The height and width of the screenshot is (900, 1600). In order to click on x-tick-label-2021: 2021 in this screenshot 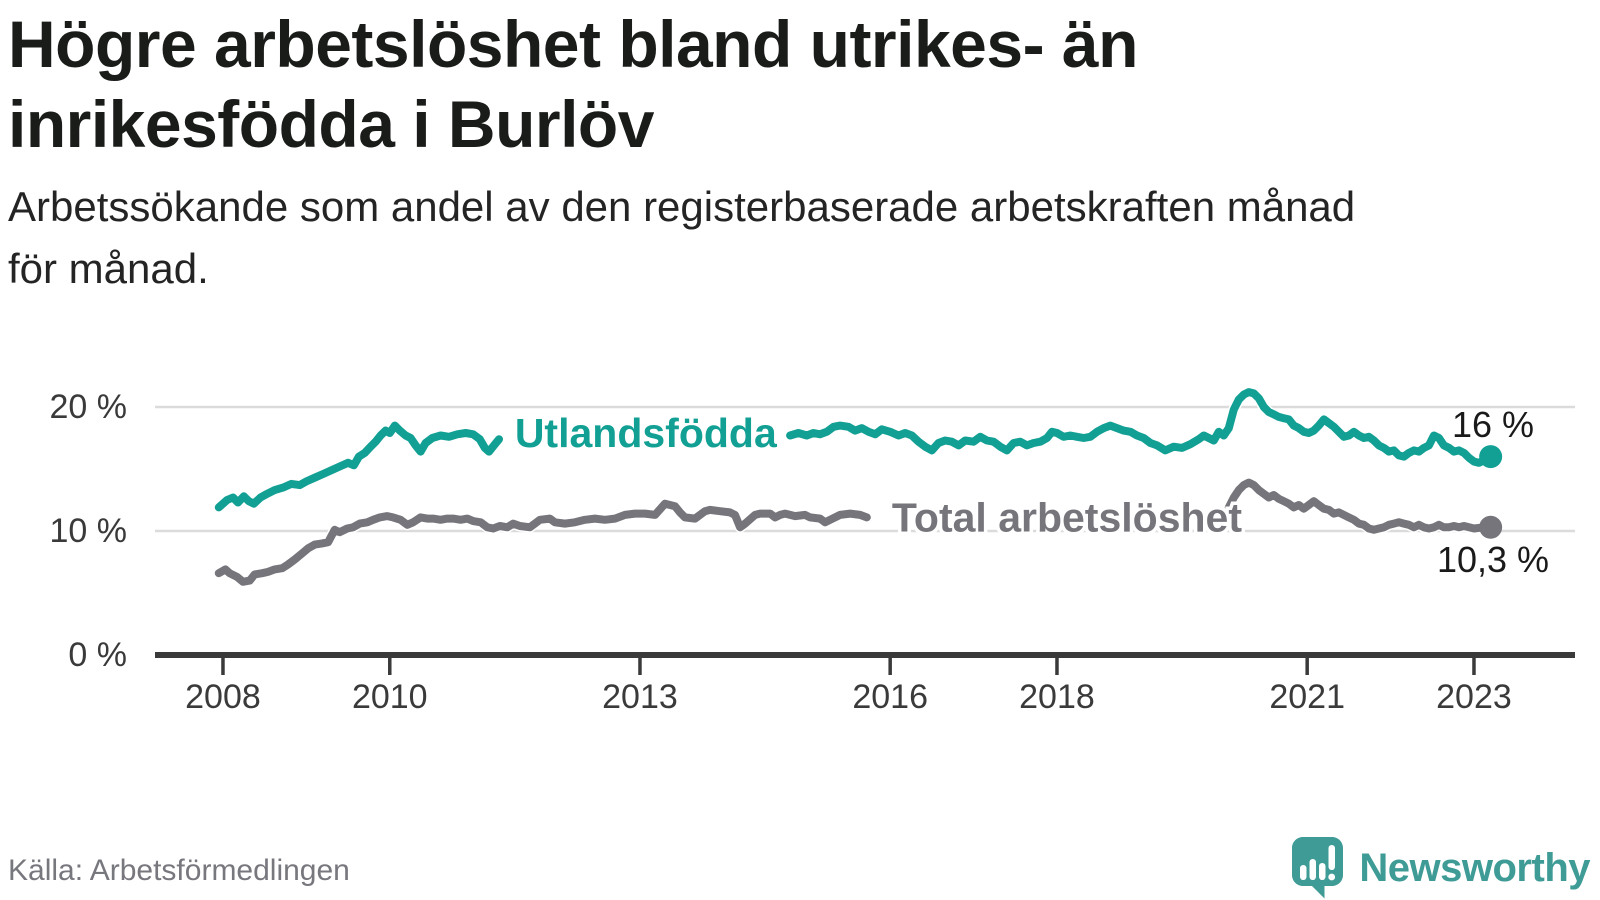, I will do `click(1307, 697)`.